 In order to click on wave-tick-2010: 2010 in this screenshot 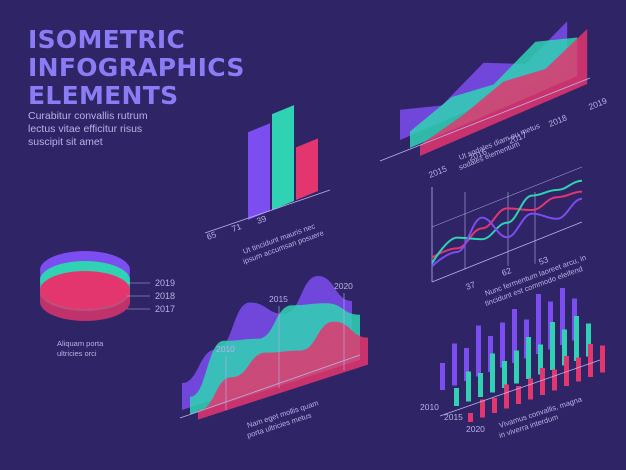, I will do `click(225, 349)`.